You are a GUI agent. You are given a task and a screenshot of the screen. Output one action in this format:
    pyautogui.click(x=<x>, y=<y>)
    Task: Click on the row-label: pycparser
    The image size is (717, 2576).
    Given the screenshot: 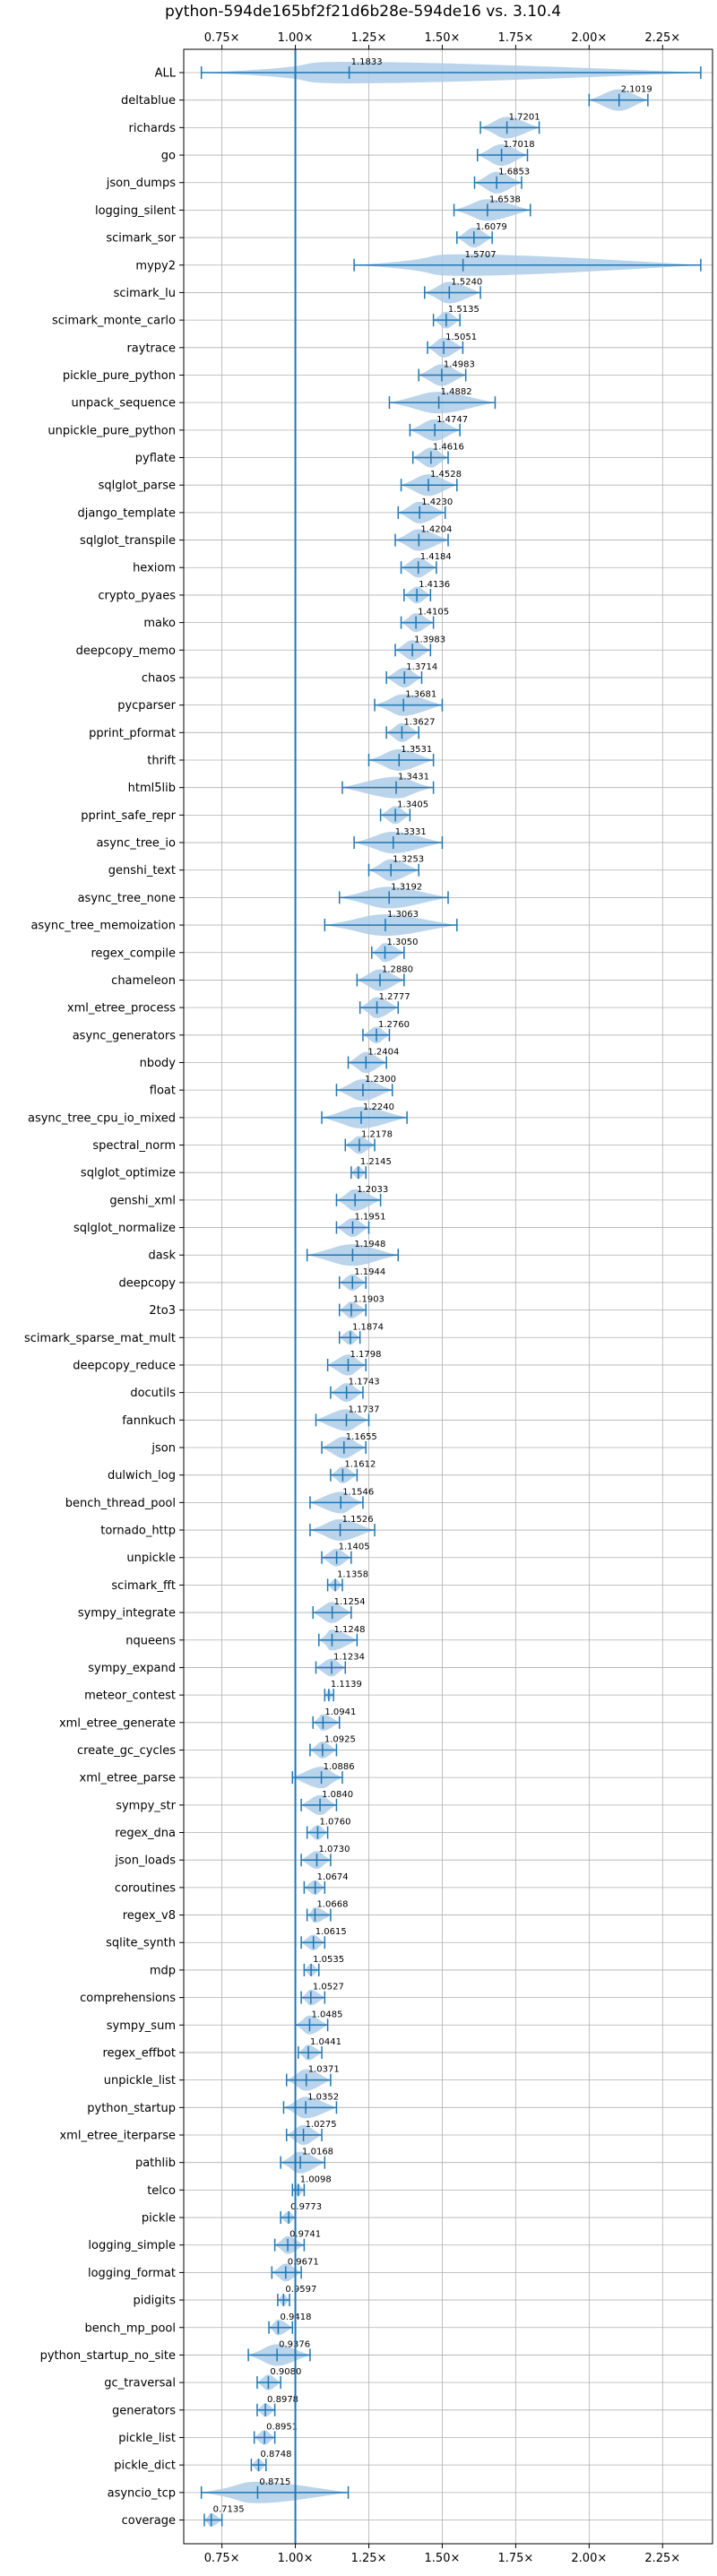 What is the action you would take?
    pyautogui.click(x=146, y=706)
    